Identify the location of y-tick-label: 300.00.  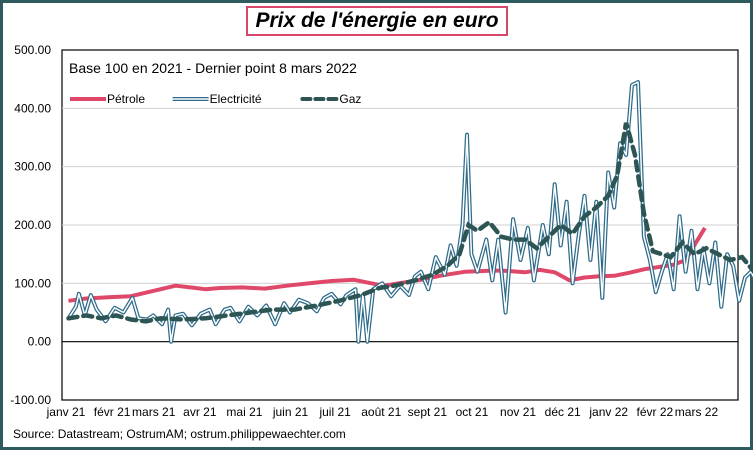
(32, 167).